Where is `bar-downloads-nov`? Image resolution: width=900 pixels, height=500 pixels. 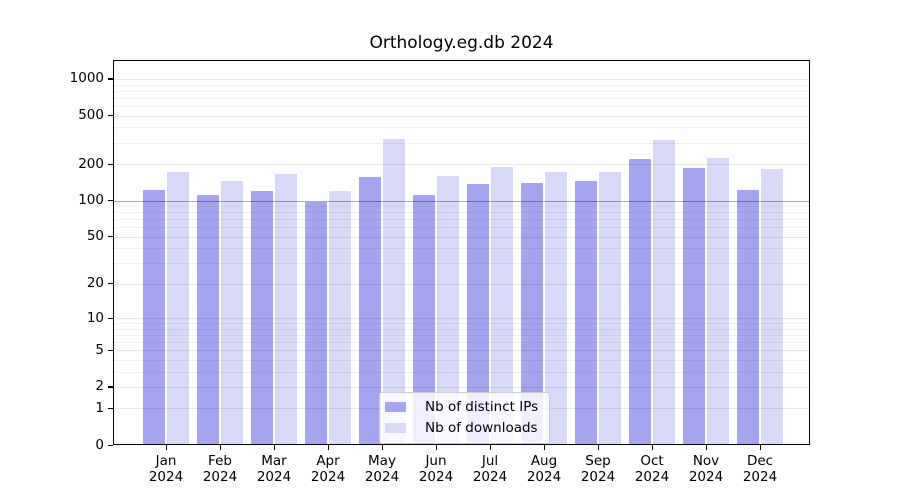
bar-downloads-nov is located at coordinates (718, 301).